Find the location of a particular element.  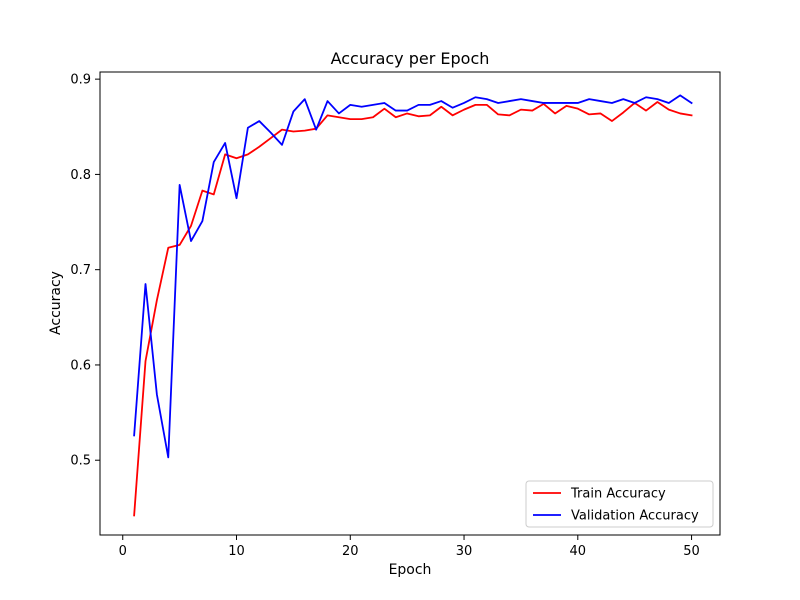

y-tick-label: 0.9 is located at coordinates (80, 80).